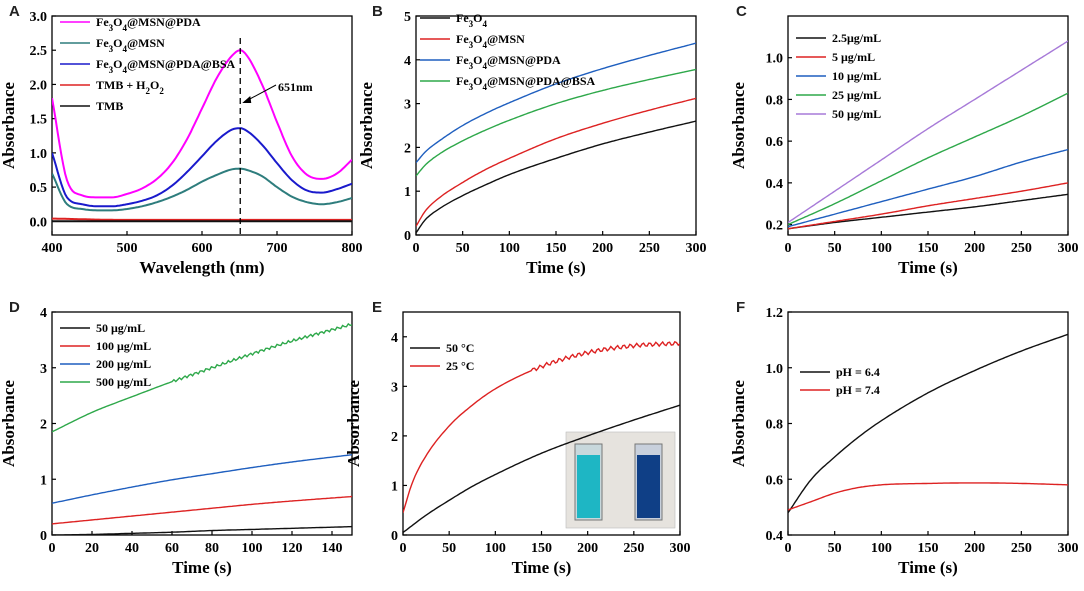 This screenshot has width=1084, height=591. Describe the element at coordinates (620, 480) in the screenshot. I see `inset-cuvette-photo` at that location.